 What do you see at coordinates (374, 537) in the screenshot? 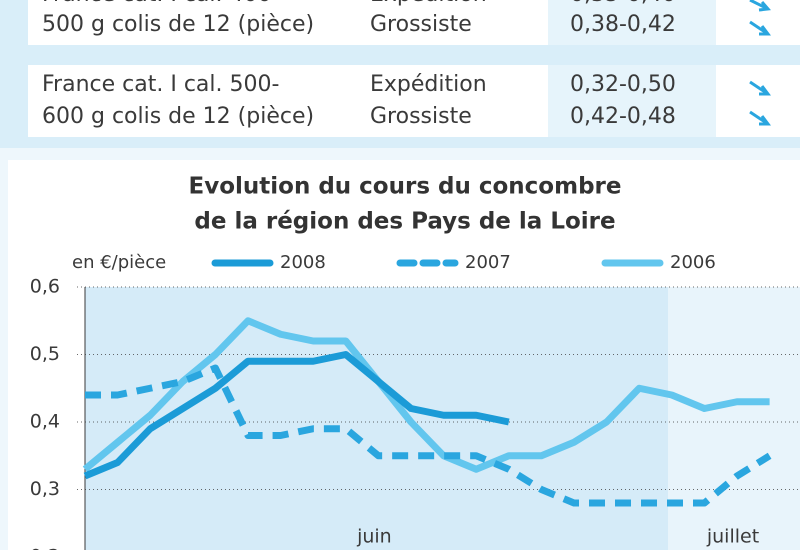
I see `x-tick-label: juin` at bounding box center [374, 537].